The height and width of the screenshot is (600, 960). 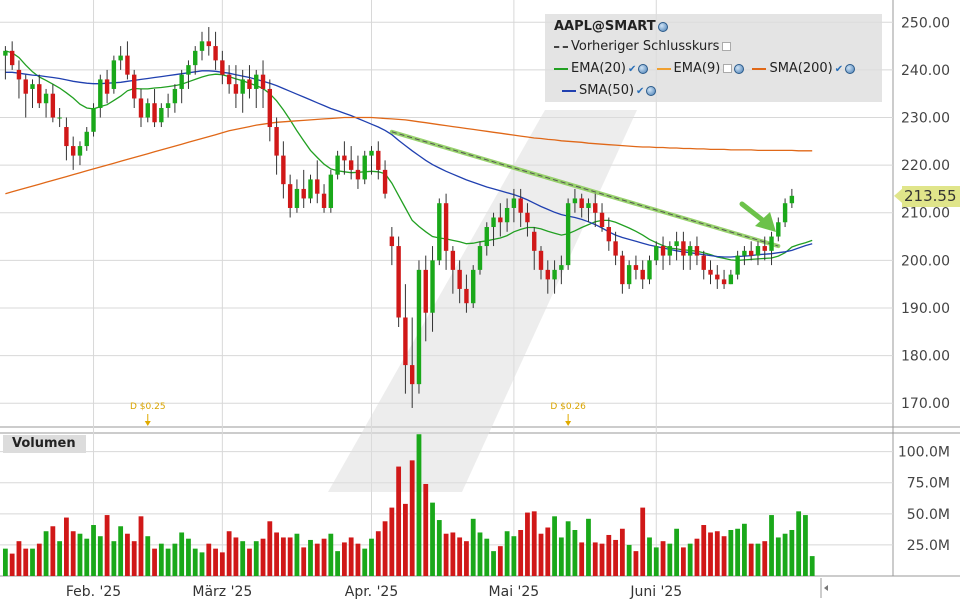 I want to click on last-price-pointer, so click(x=898, y=195).